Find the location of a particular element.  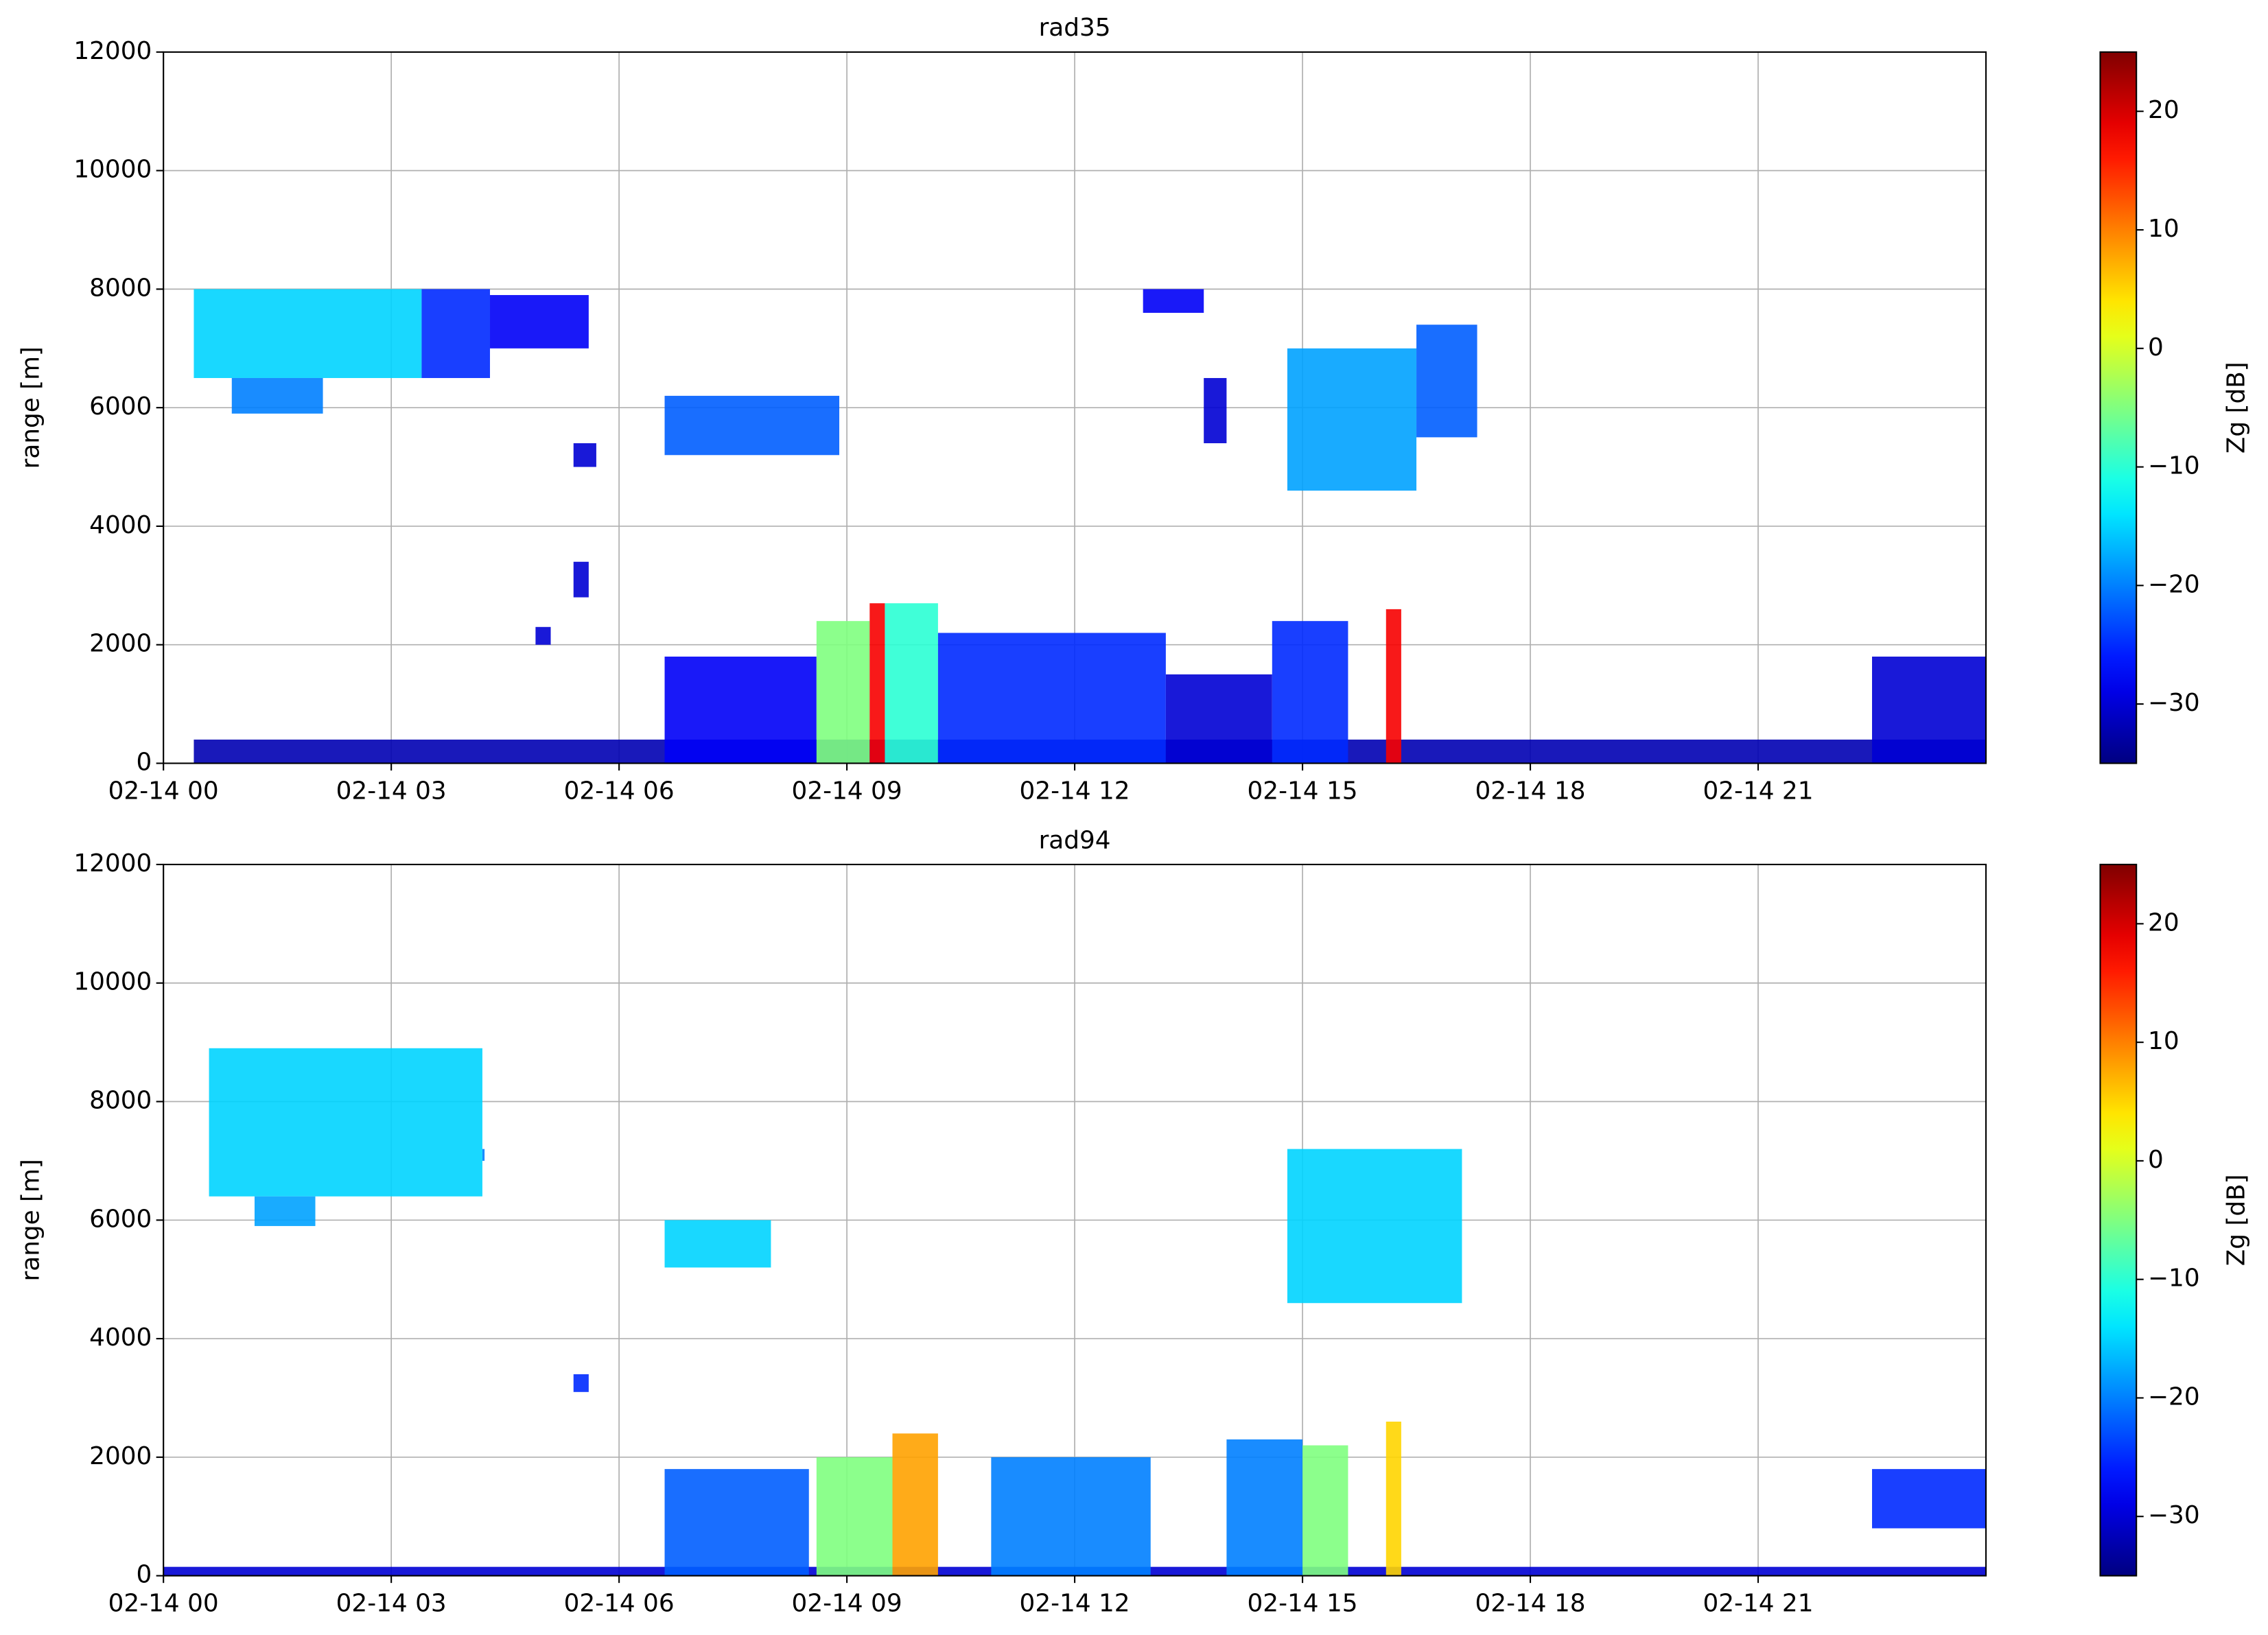

chart-title: rad35 is located at coordinates (1075, 28).